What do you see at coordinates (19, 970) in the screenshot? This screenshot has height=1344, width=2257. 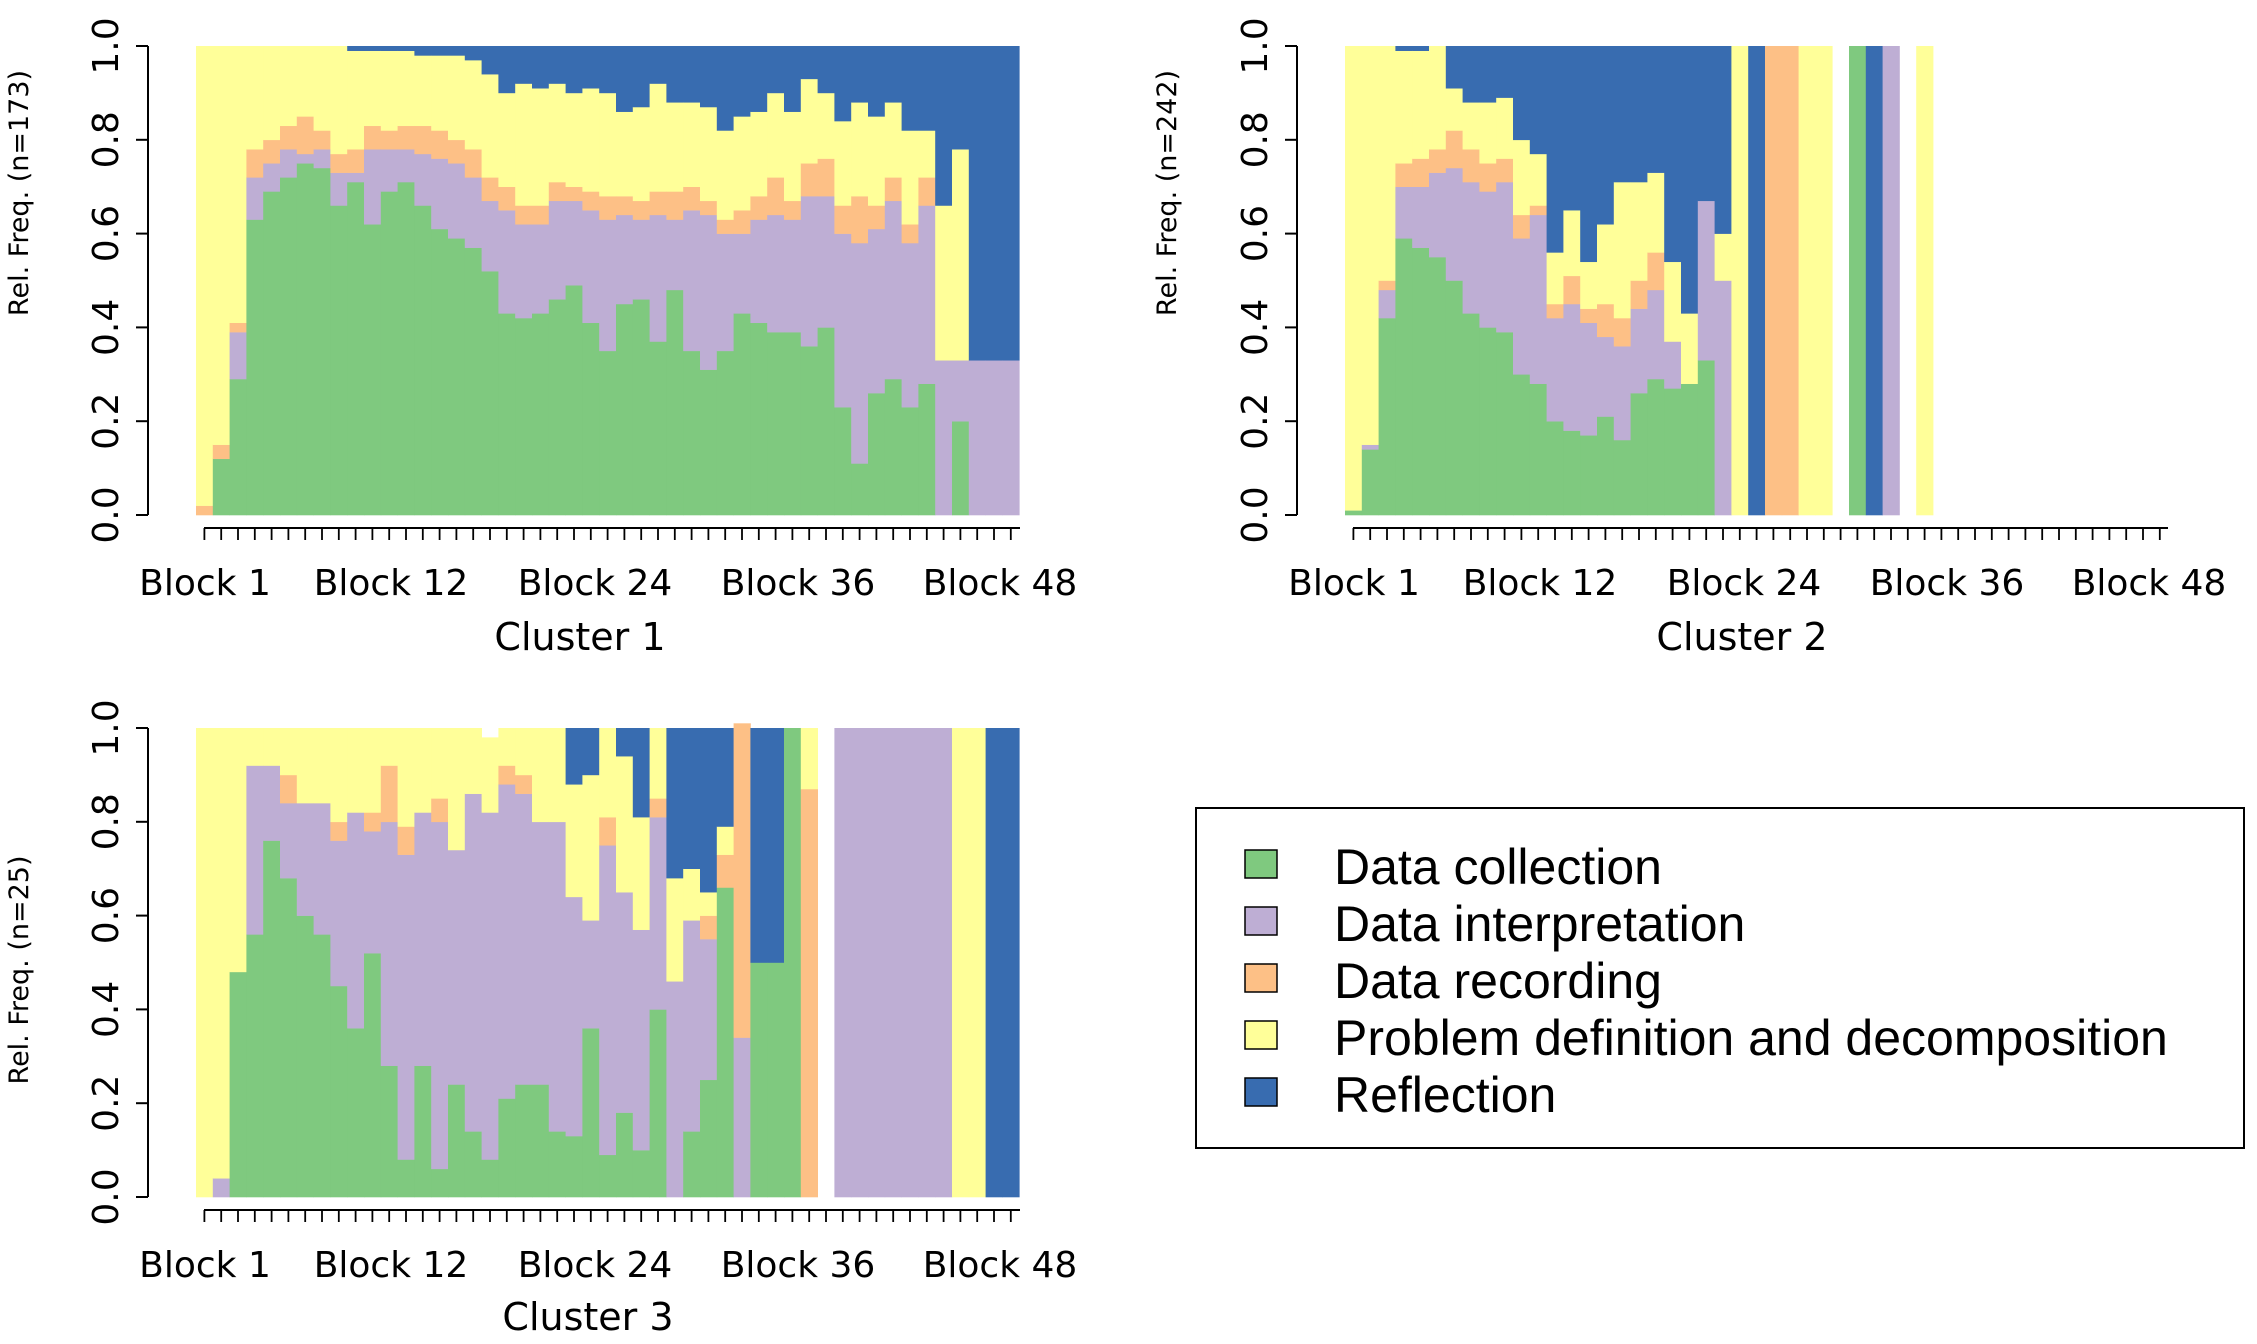 I see `y-axis-label: Rel. Freq. (n=25)` at bounding box center [19, 970].